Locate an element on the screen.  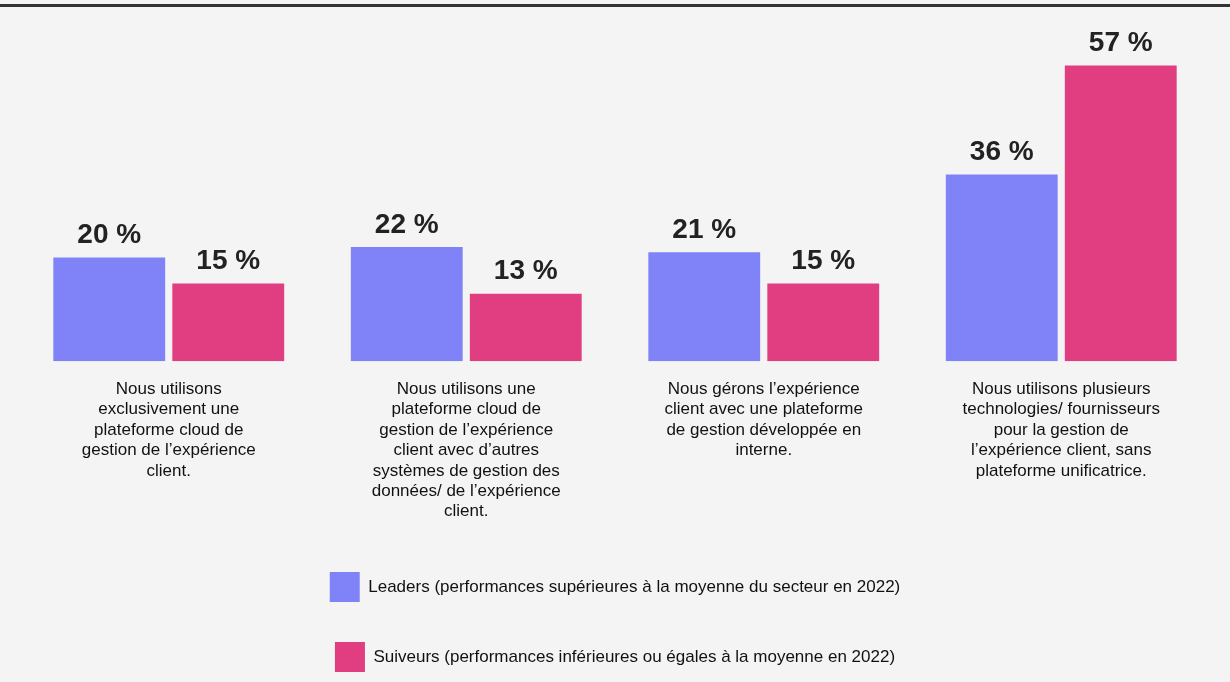
x-tick-label: Nous utilisons une plateforme cloud de gestion de l’expérience client avec d’autres systèmes de gestion des données/ de l’expérience client. is located at coordinates (466, 450).